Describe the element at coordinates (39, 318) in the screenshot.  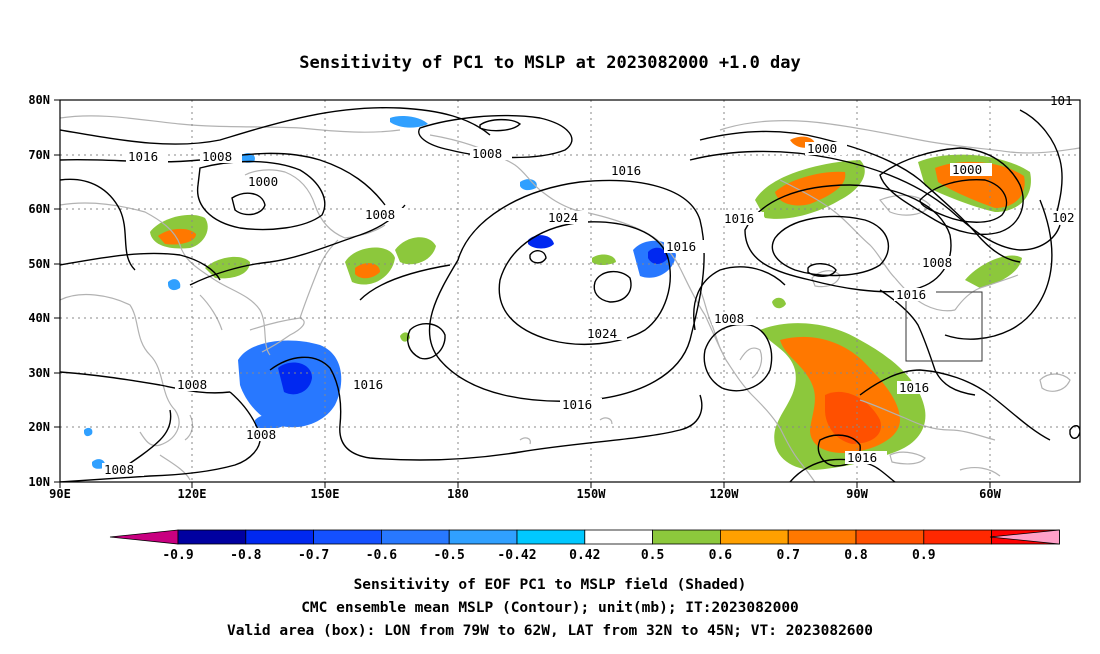
I see `lat-label: 40N` at that location.